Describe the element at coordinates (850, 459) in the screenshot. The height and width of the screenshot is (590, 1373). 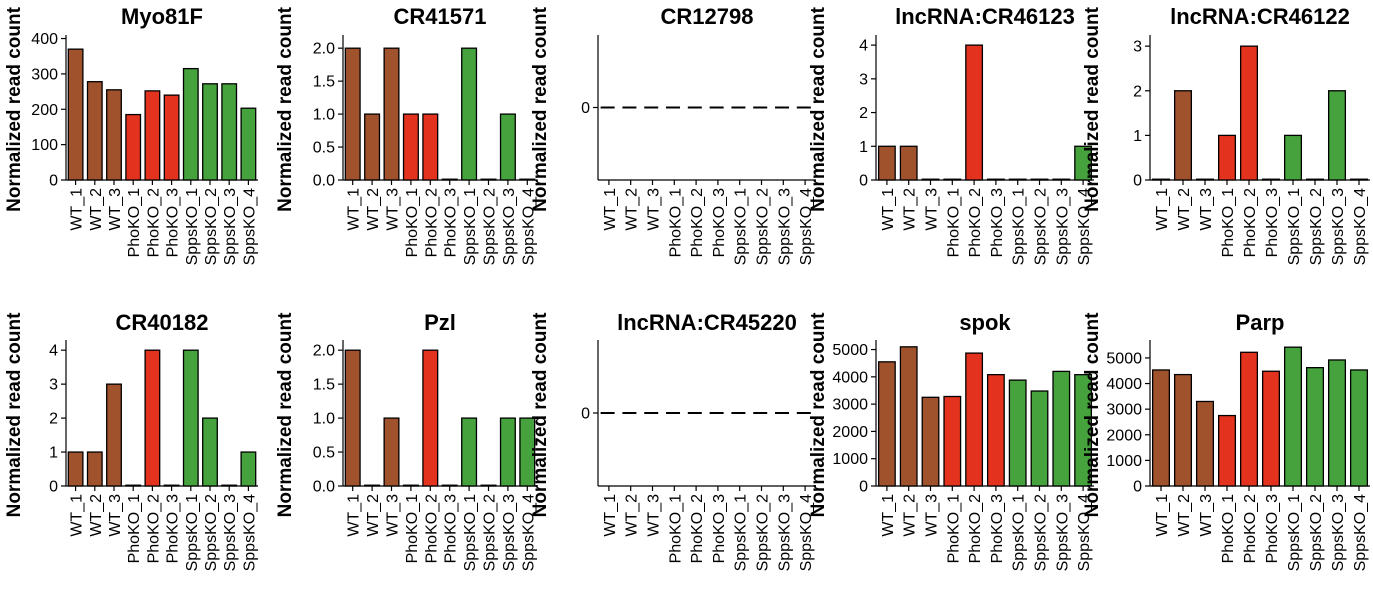
I see `y-tick-label: 1000` at that location.